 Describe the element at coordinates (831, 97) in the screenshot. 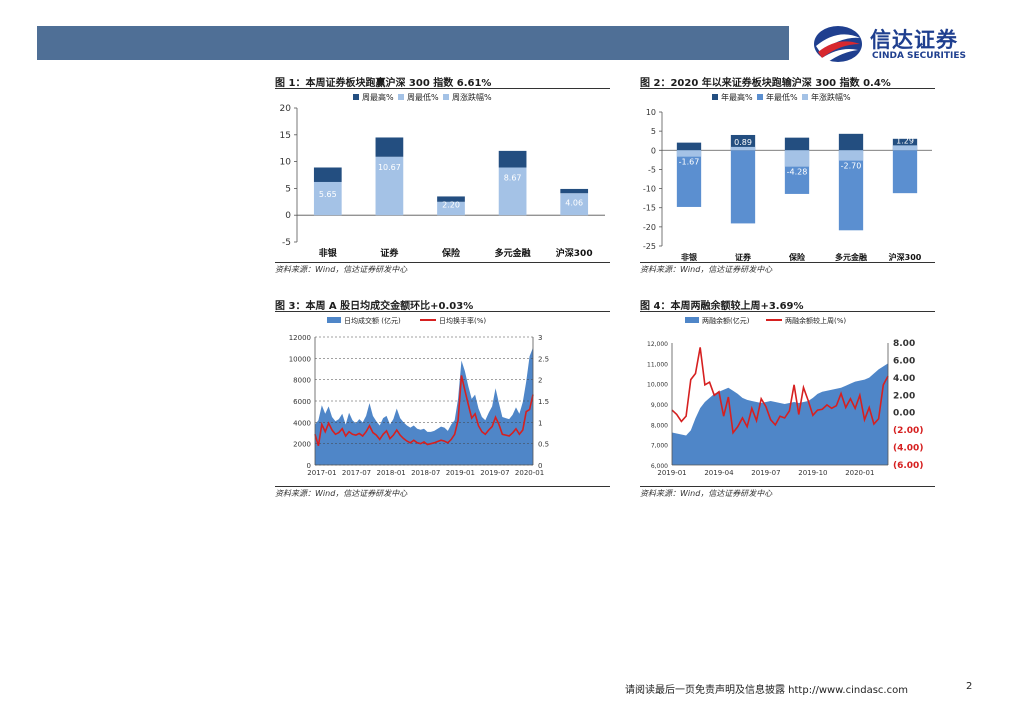

I see `legend-label: 年涨跌幅%` at that location.